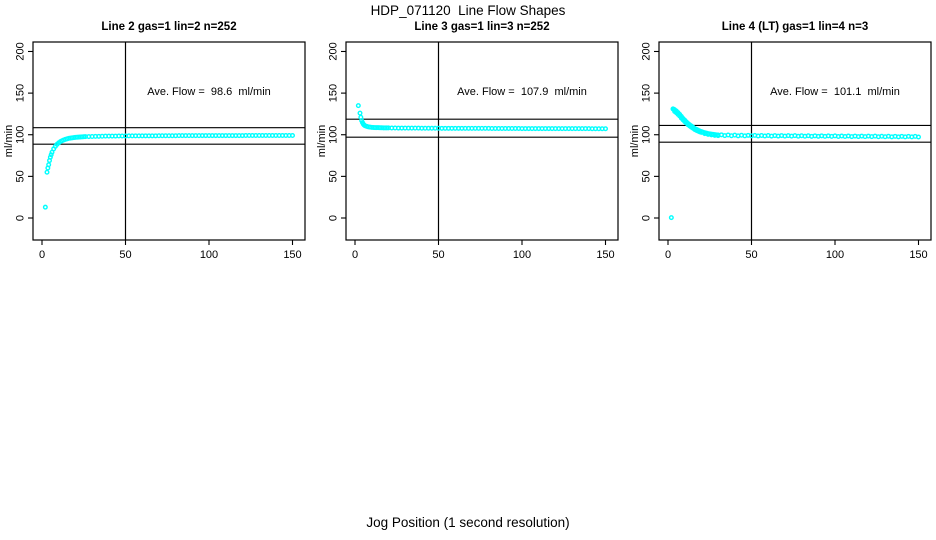 This screenshot has width=936, height=540. I want to click on figure-title: HDP_071120 Line Flow Shapes, so click(468, 10).